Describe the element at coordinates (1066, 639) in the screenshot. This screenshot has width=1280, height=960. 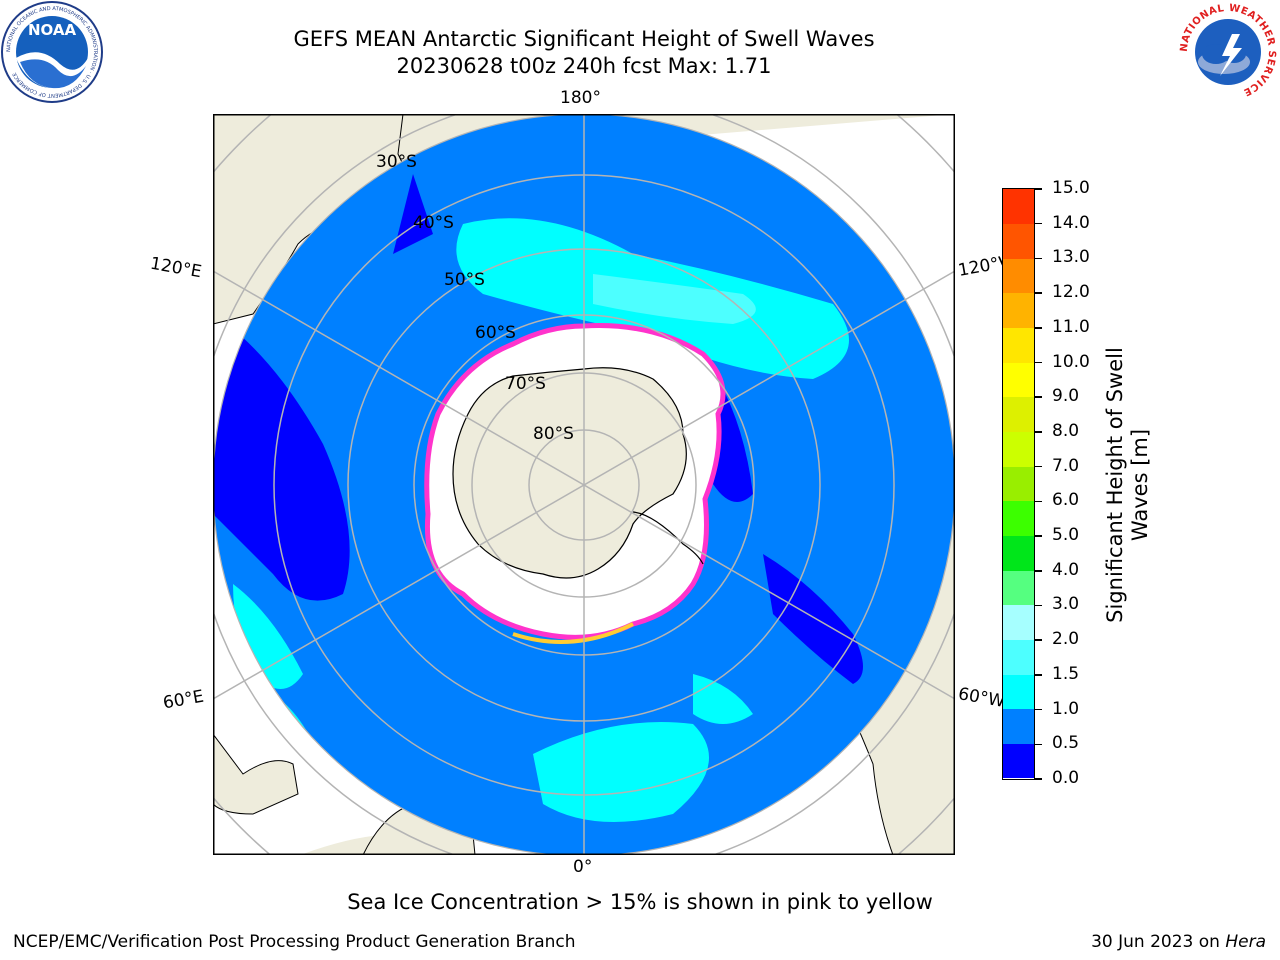
I see `colorbar-tick-label: 2.0` at that location.